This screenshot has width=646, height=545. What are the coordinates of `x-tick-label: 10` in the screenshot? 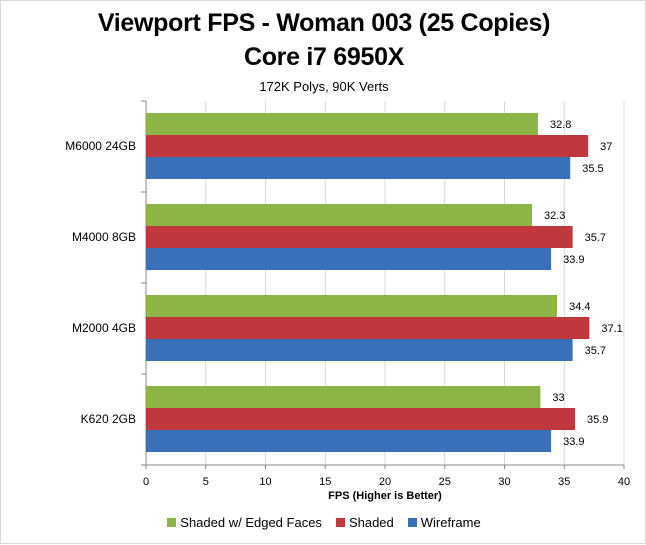 It's located at (265, 482).